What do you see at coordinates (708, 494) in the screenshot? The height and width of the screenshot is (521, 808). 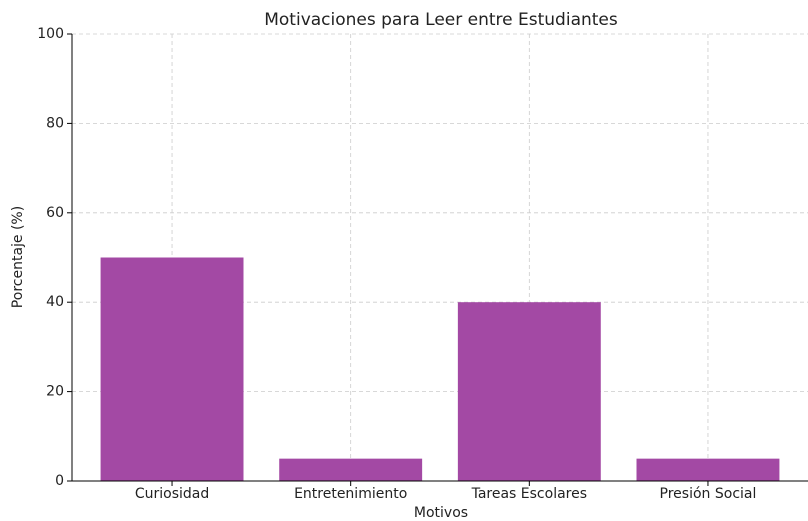 I see `x-tick-label: Presión Social` at bounding box center [708, 494].